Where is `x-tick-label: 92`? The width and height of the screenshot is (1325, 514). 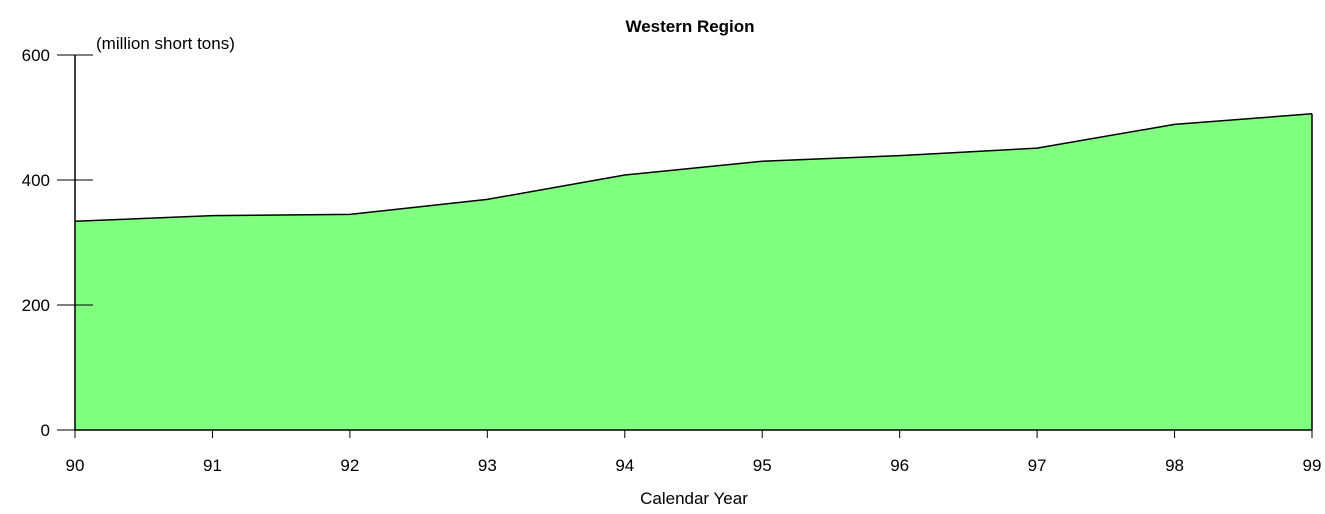 x-tick-label: 92 is located at coordinates (349, 465).